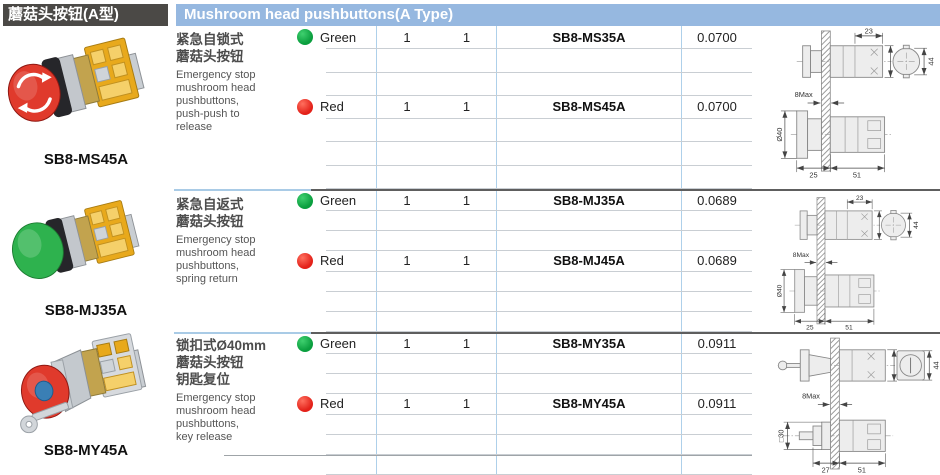  What do you see at coordinates (488, 455) in the screenshot?
I see `table-bottom-line` at bounding box center [488, 455].